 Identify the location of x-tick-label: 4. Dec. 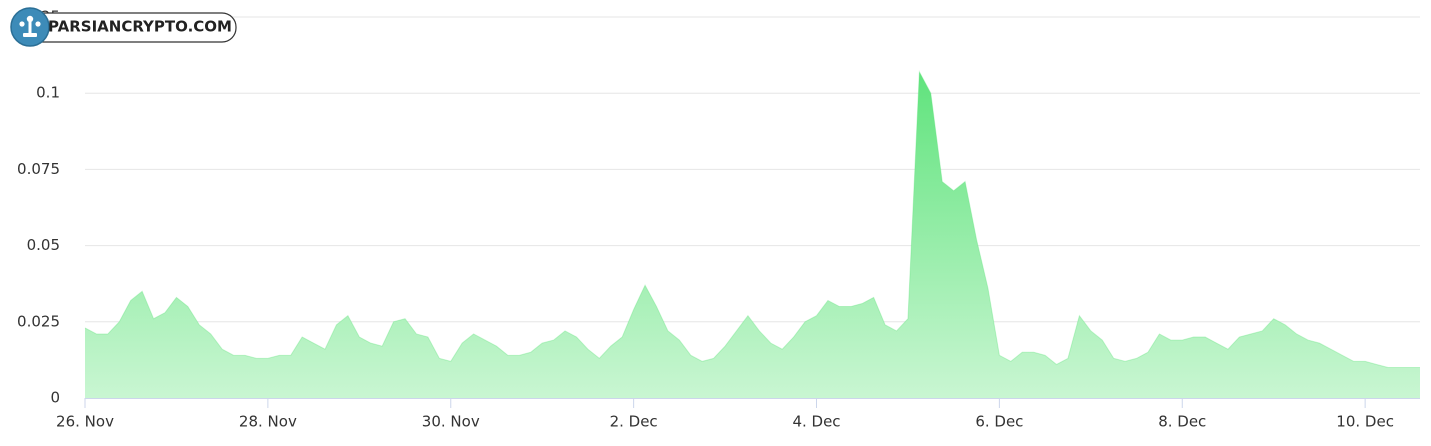
(816, 422).